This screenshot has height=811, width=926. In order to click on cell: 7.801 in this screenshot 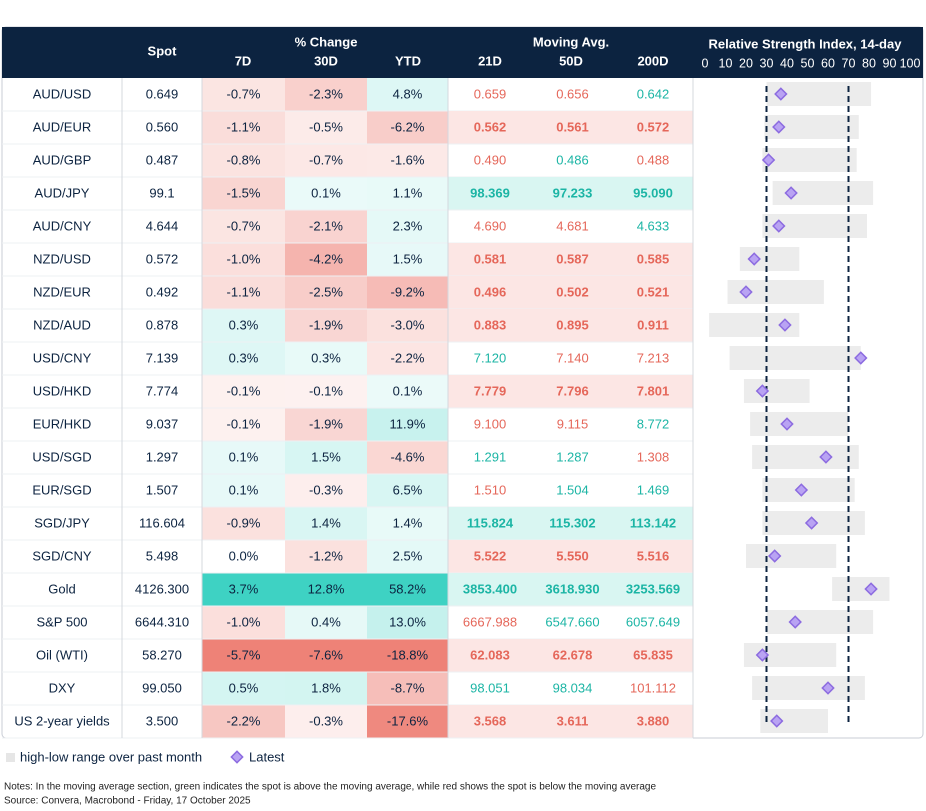, I will do `click(653, 390)`.